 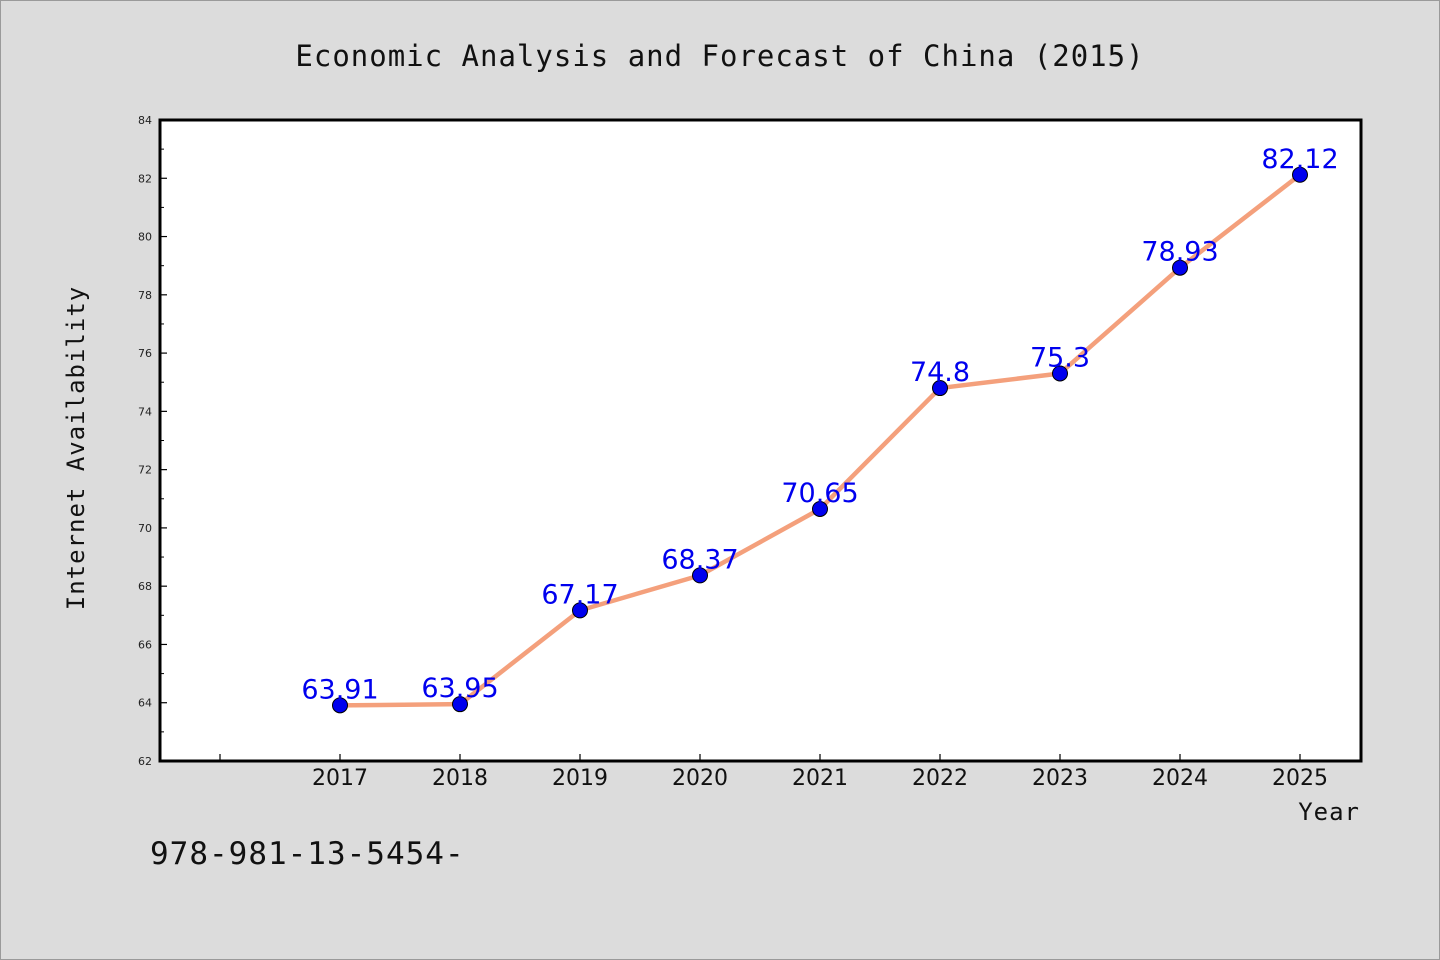 What do you see at coordinates (460, 778) in the screenshot?
I see `x-tick-label: 2018` at bounding box center [460, 778].